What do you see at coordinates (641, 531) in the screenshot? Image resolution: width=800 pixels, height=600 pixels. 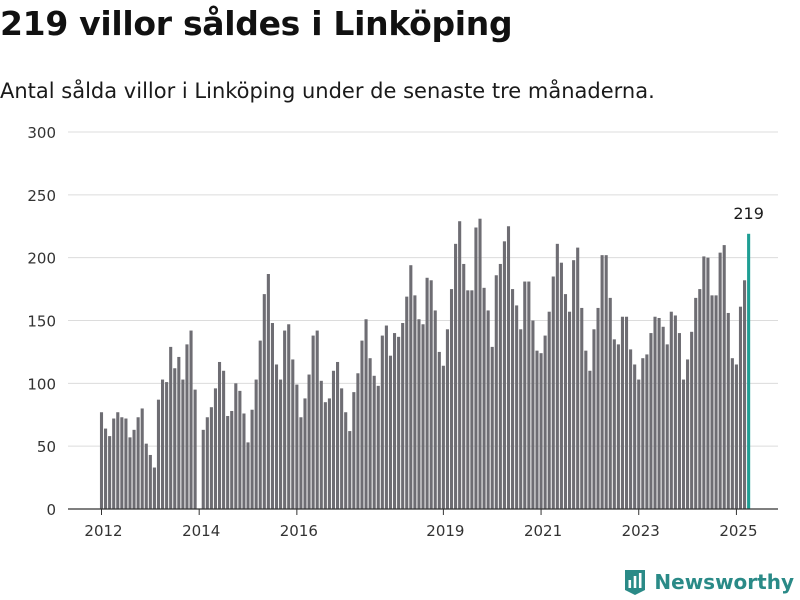 I see `x-tick-label: 2023` at bounding box center [641, 531].